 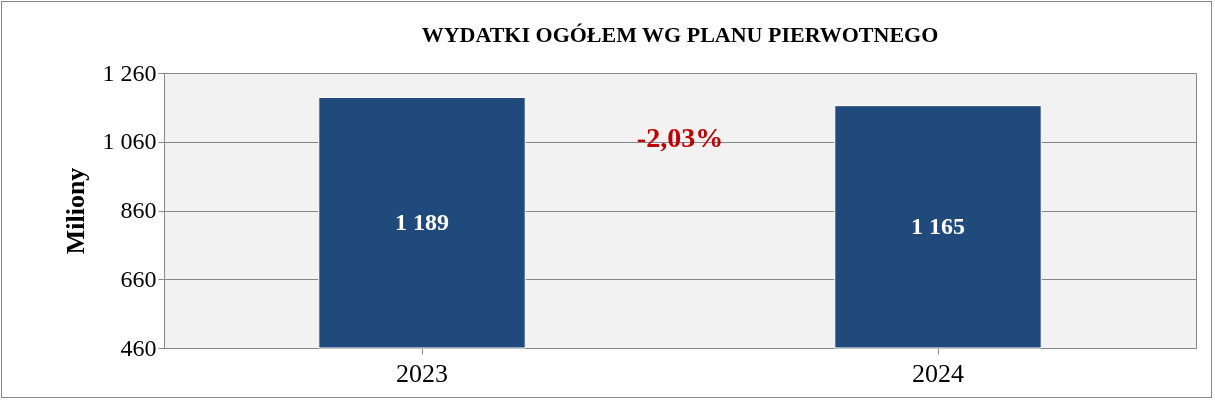 I want to click on y-tick-label: 460, so click(x=138, y=347).